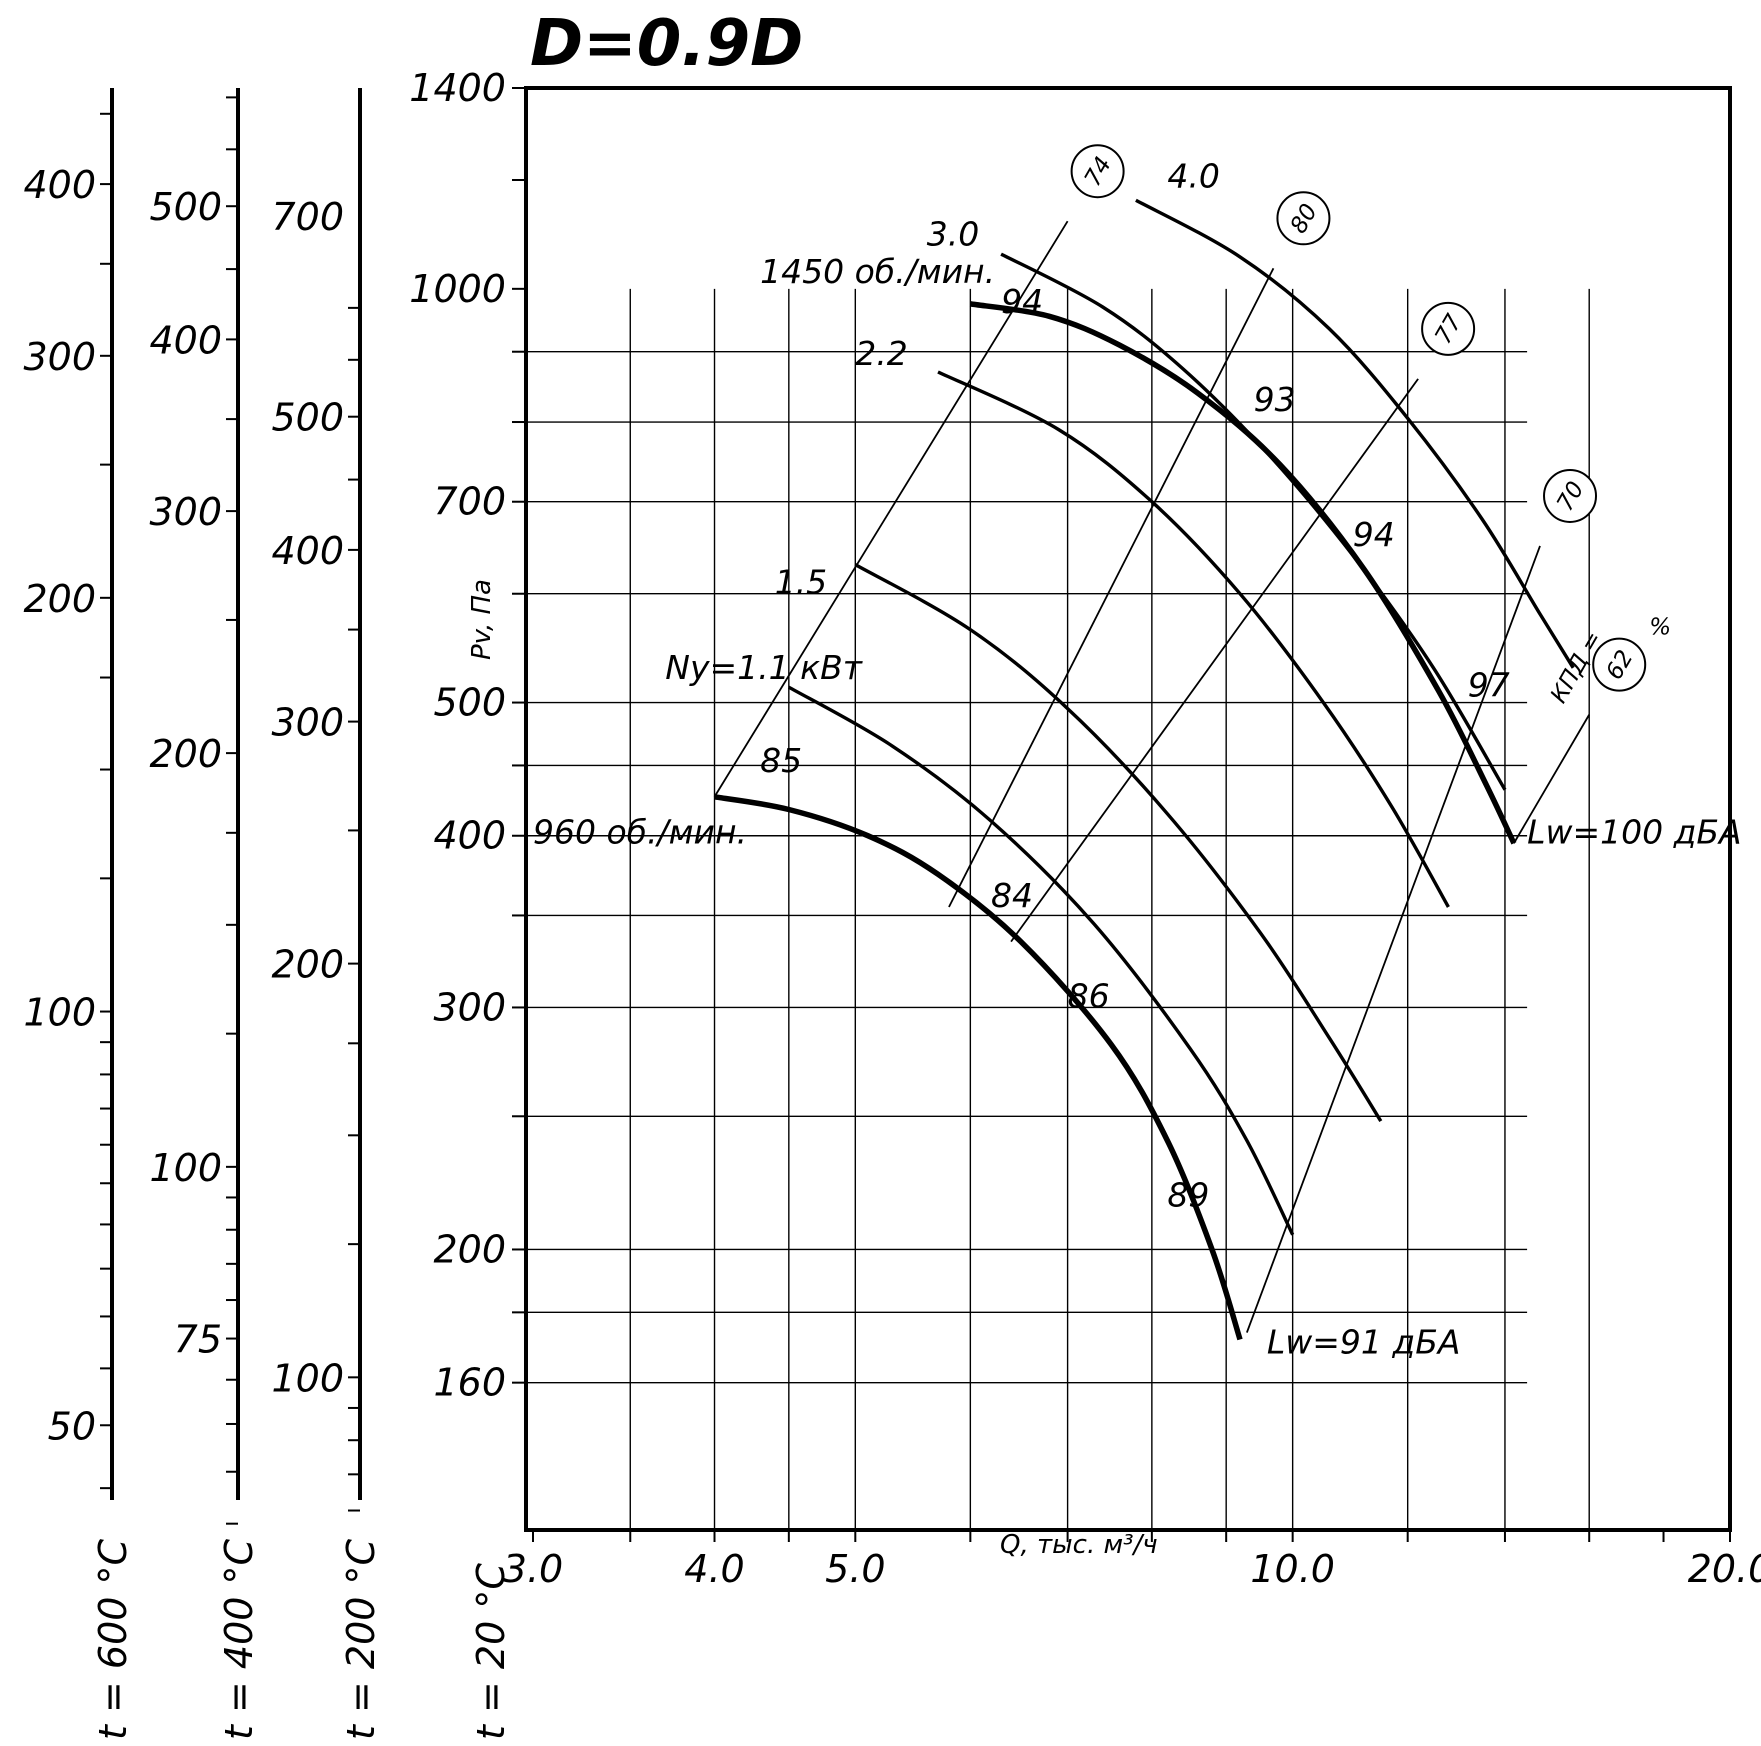 The image size is (1761, 1746). I want to click on chart-data-label: 4.0, so click(1193, 176).